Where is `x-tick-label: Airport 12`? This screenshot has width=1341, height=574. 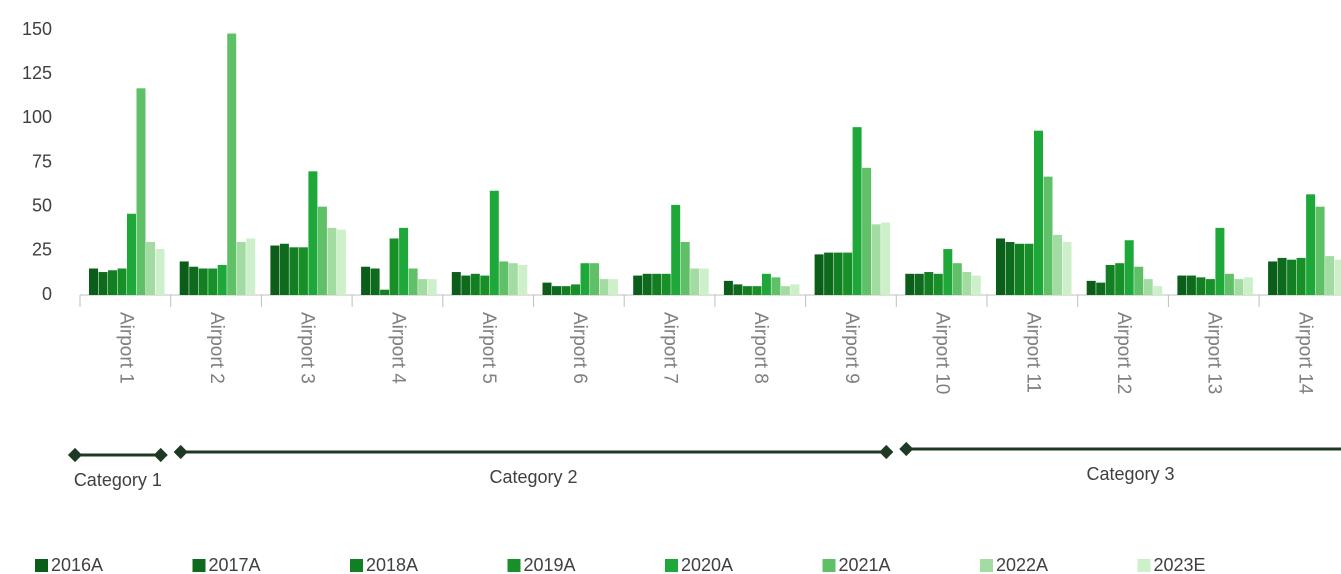 x-tick-label: Airport 12 is located at coordinates (1123, 353).